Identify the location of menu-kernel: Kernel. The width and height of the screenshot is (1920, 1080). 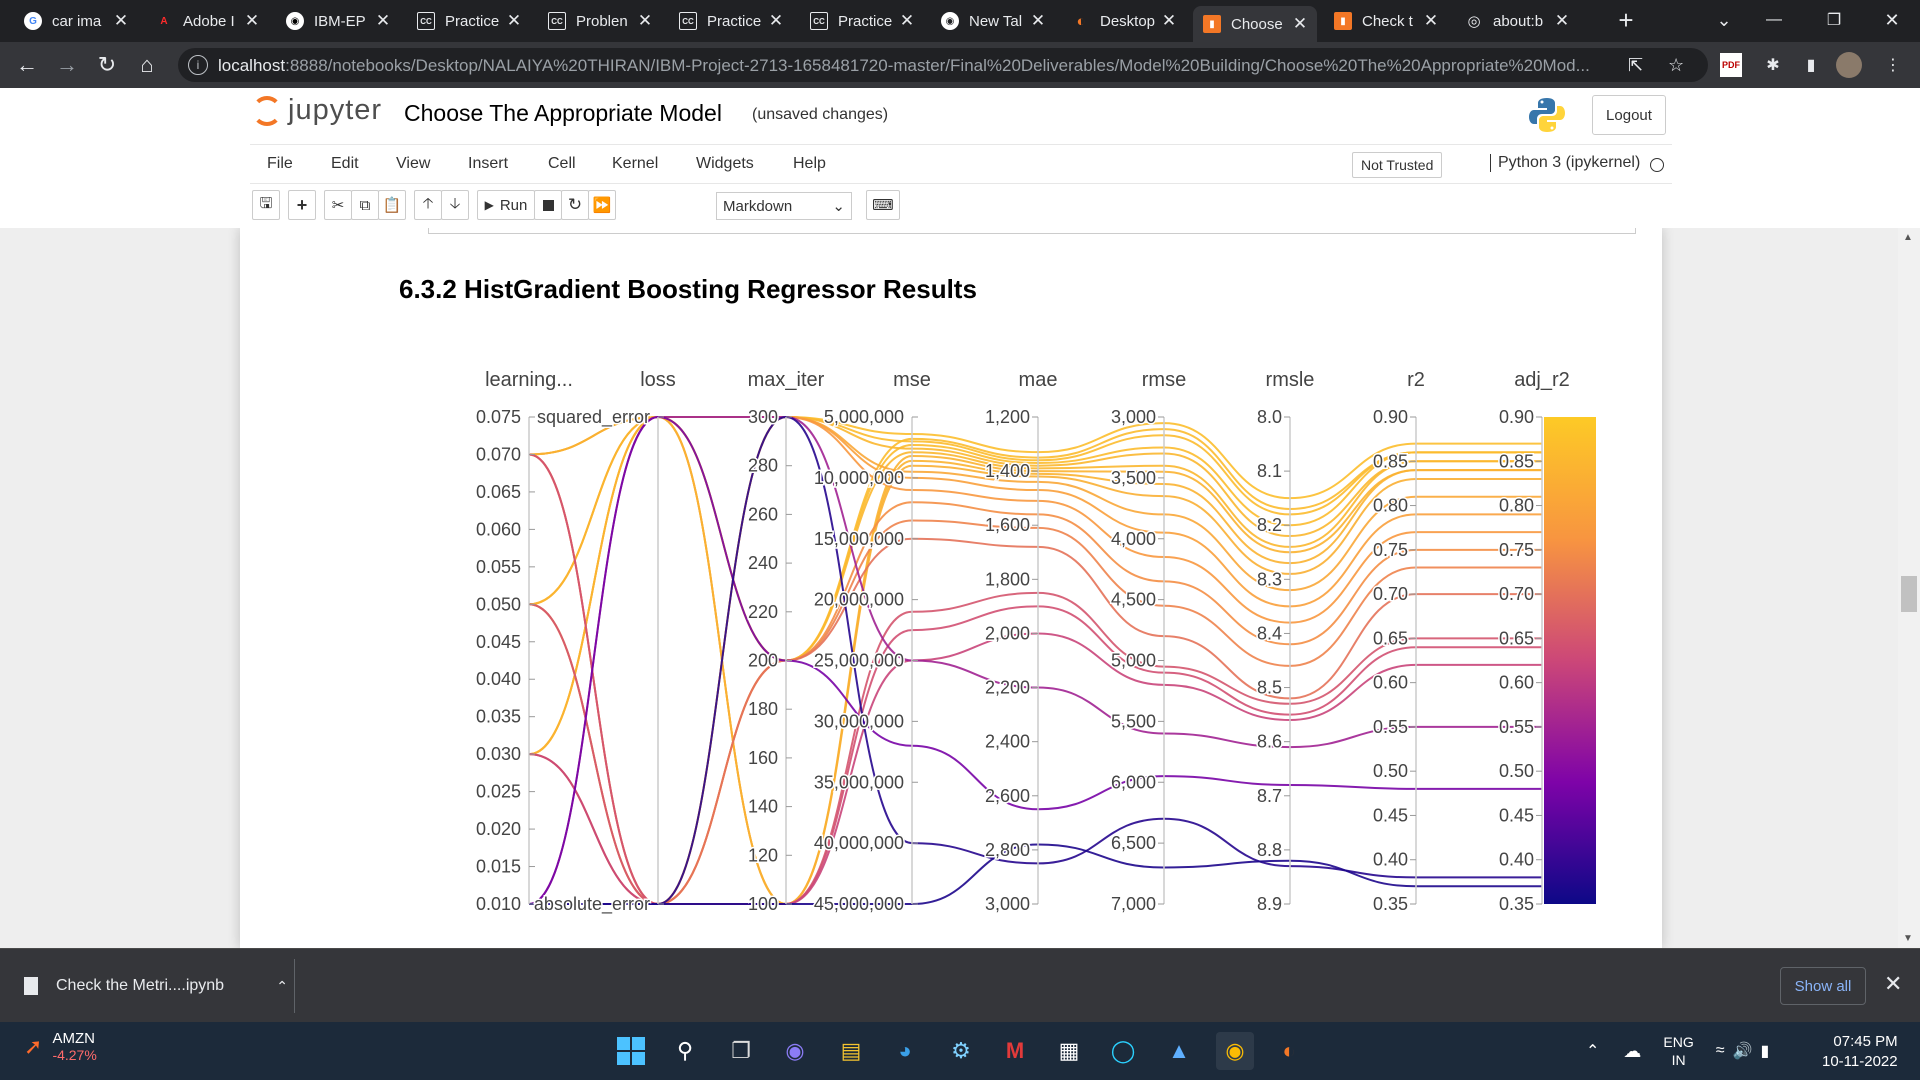
(635, 163).